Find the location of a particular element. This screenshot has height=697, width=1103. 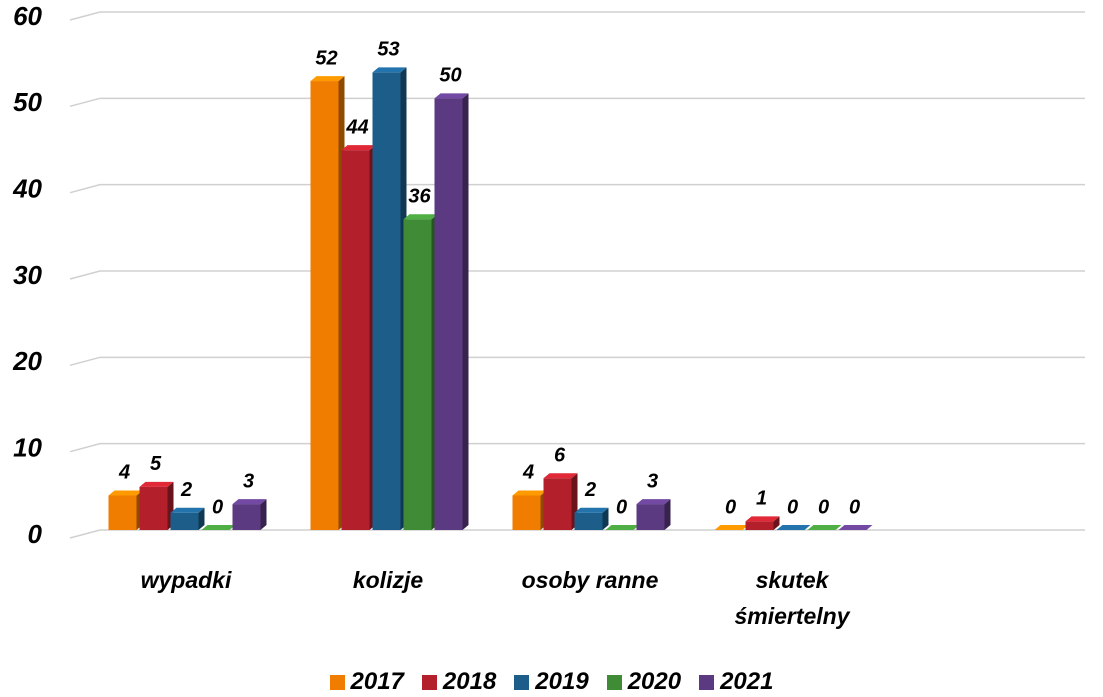

legend-item: 2019 is located at coordinates (551, 682).